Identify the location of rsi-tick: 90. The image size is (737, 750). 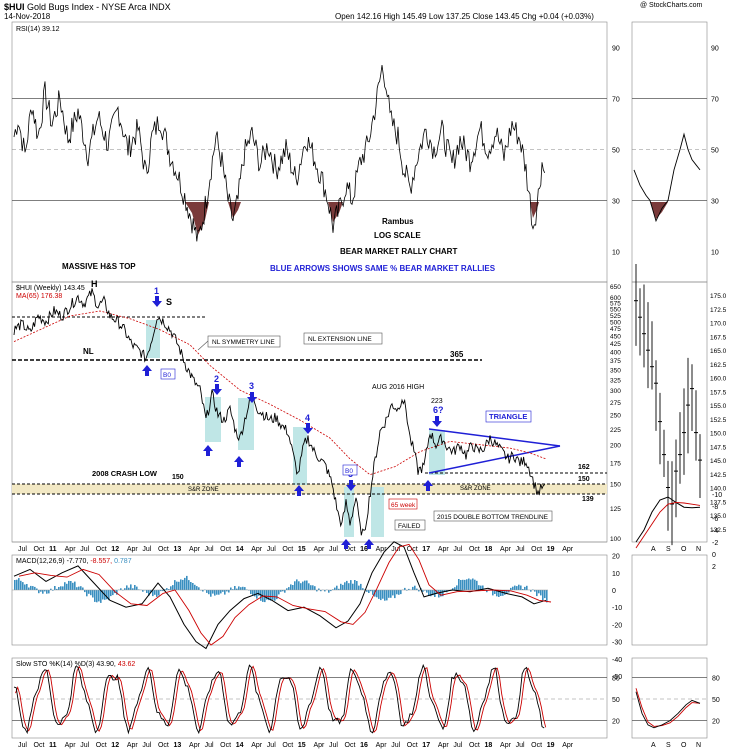
(616, 49).